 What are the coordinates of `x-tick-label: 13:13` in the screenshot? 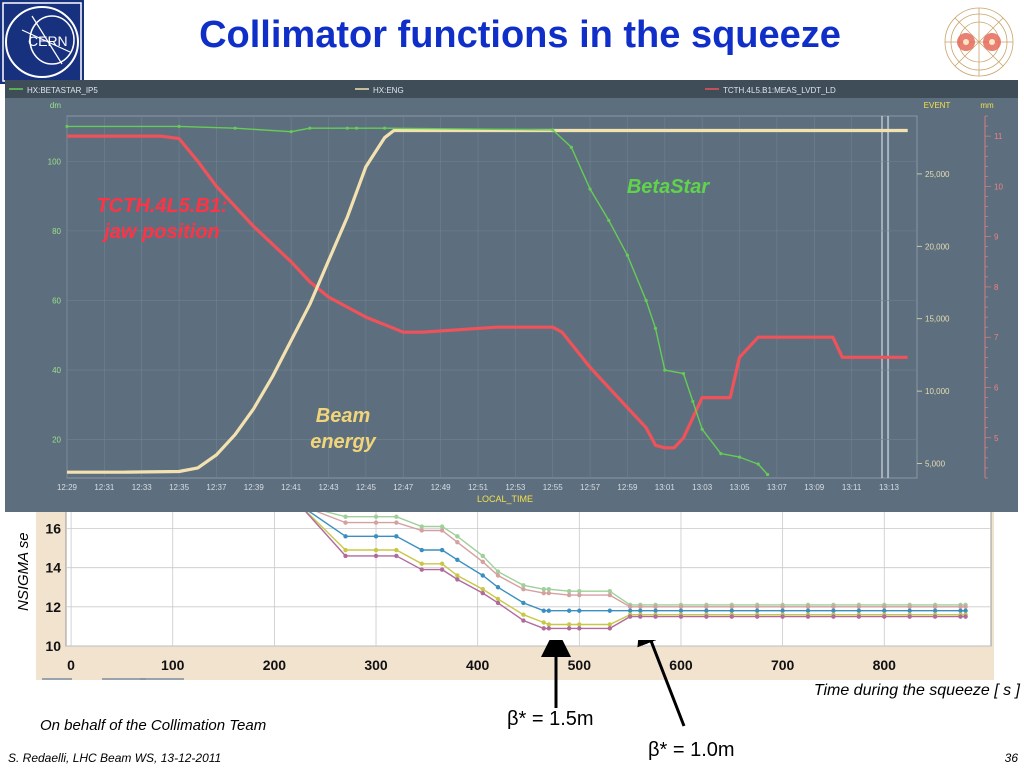 It's located at (889, 487).